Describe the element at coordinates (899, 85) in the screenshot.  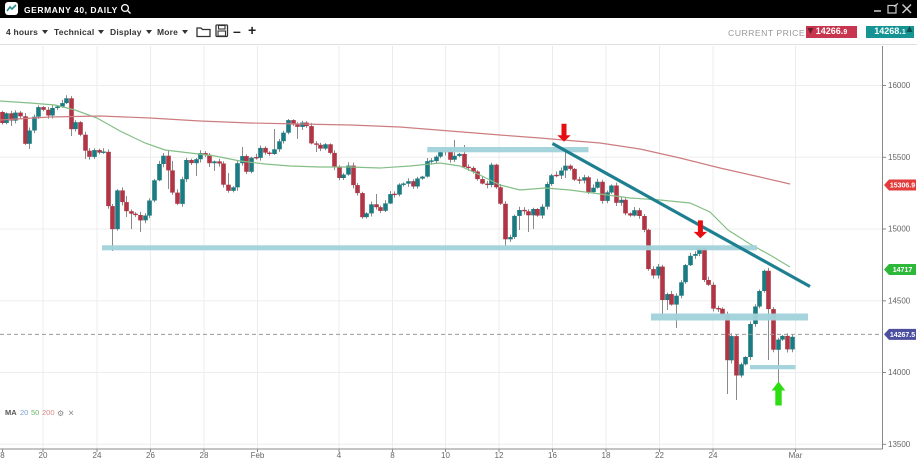
I see `svg-text: 16000` at that location.